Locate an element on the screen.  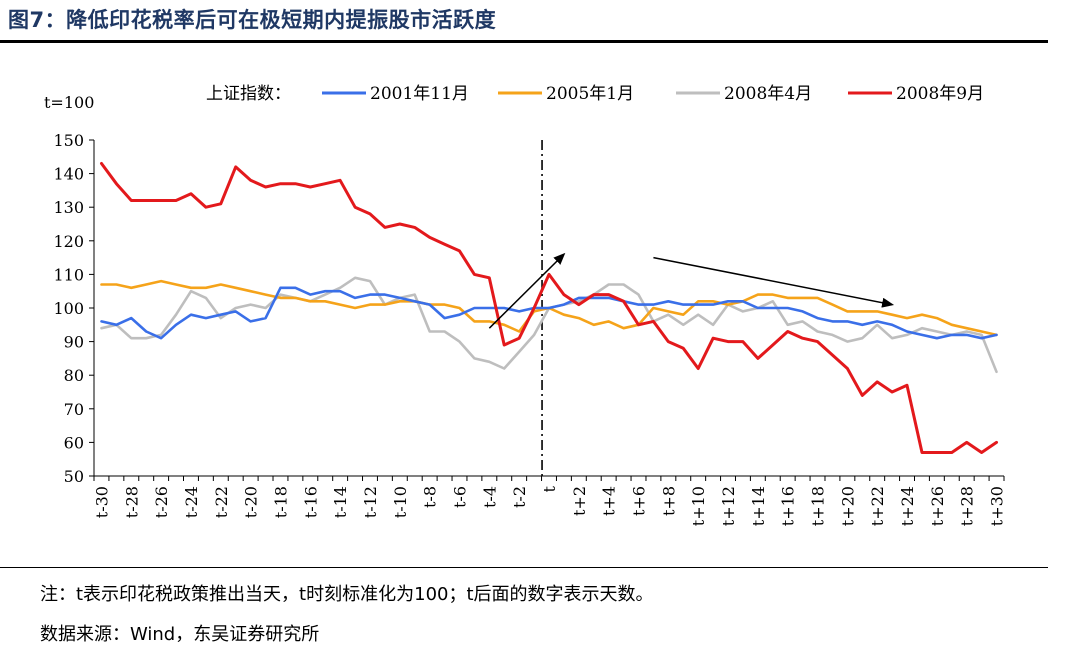
x-tick-label: t is located at coordinates (549, 488).